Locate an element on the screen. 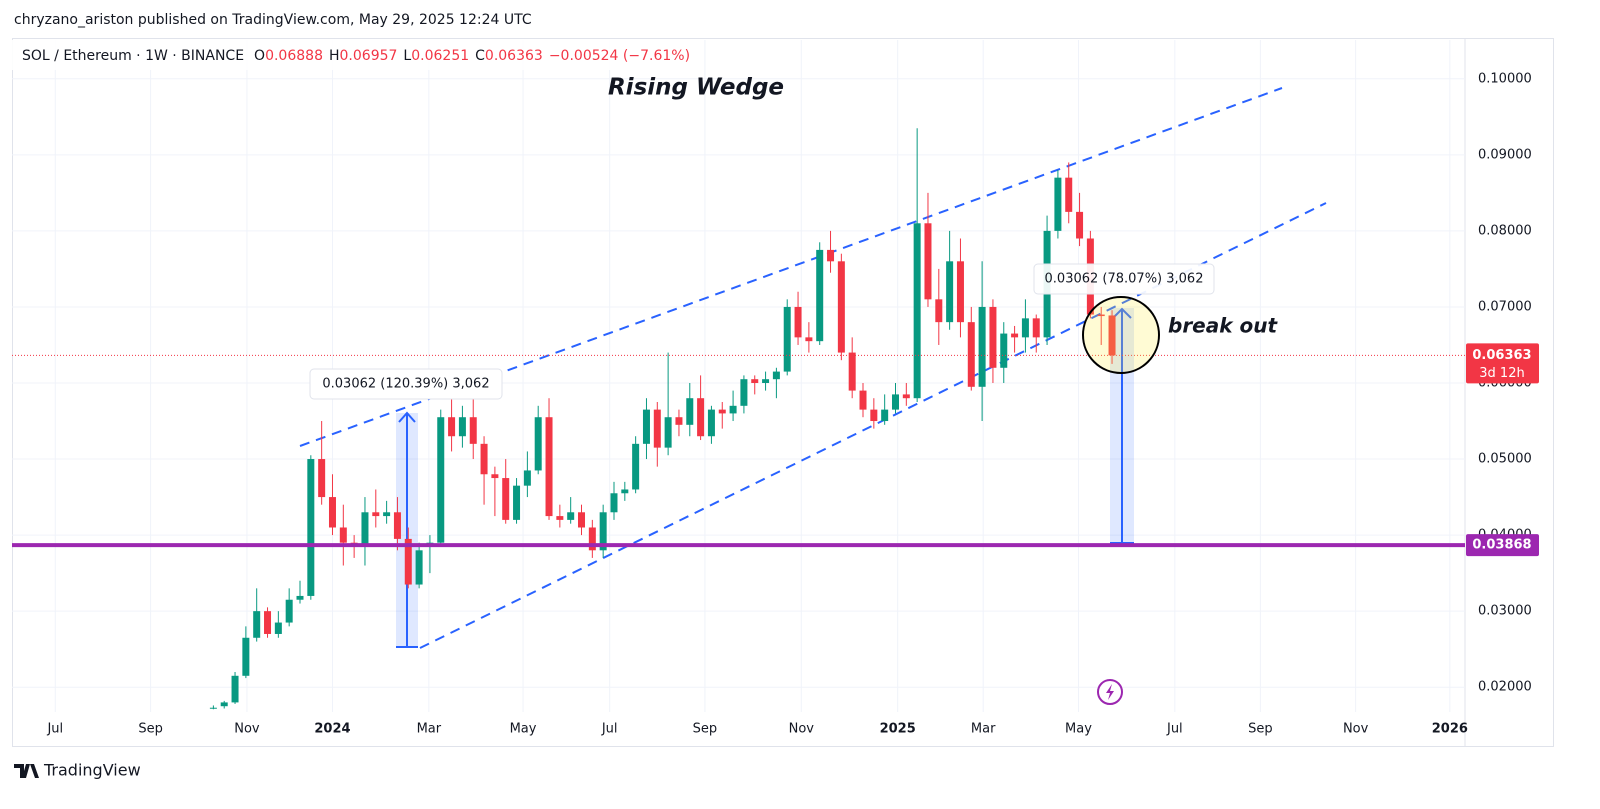 Image resolution: width=1600 pixels, height=809 pixels. logo-mark is located at coordinates (26, 771).